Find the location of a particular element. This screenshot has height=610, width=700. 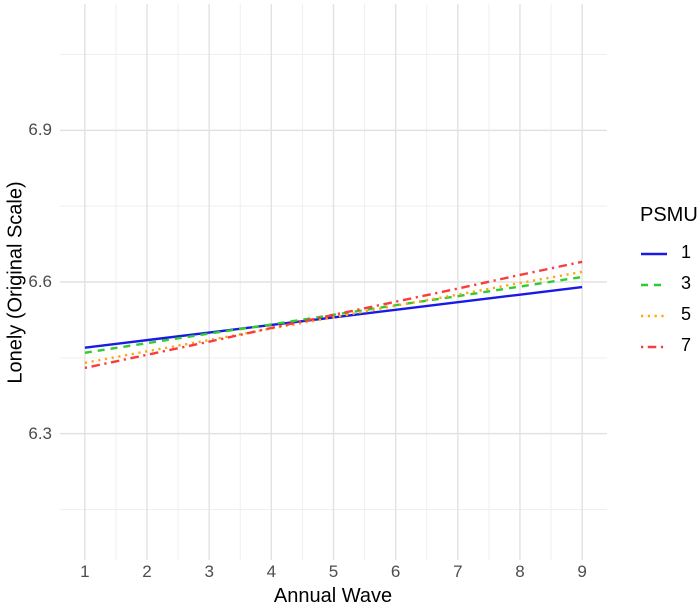

dashed-line-key-icon is located at coordinates (654, 284).